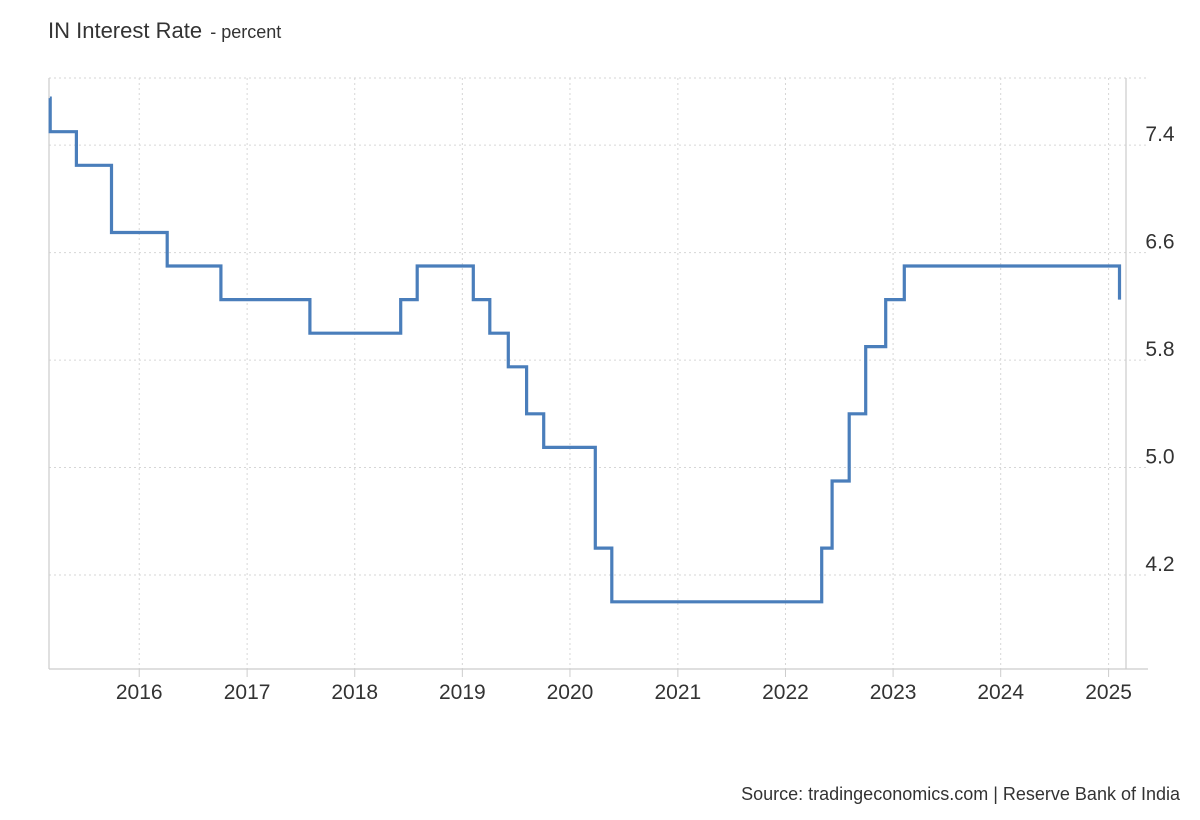 Image resolution: width=1200 pixels, height=820 pixels. Describe the element at coordinates (678, 692) in the screenshot. I see `x-tick-label: 2021` at that location.